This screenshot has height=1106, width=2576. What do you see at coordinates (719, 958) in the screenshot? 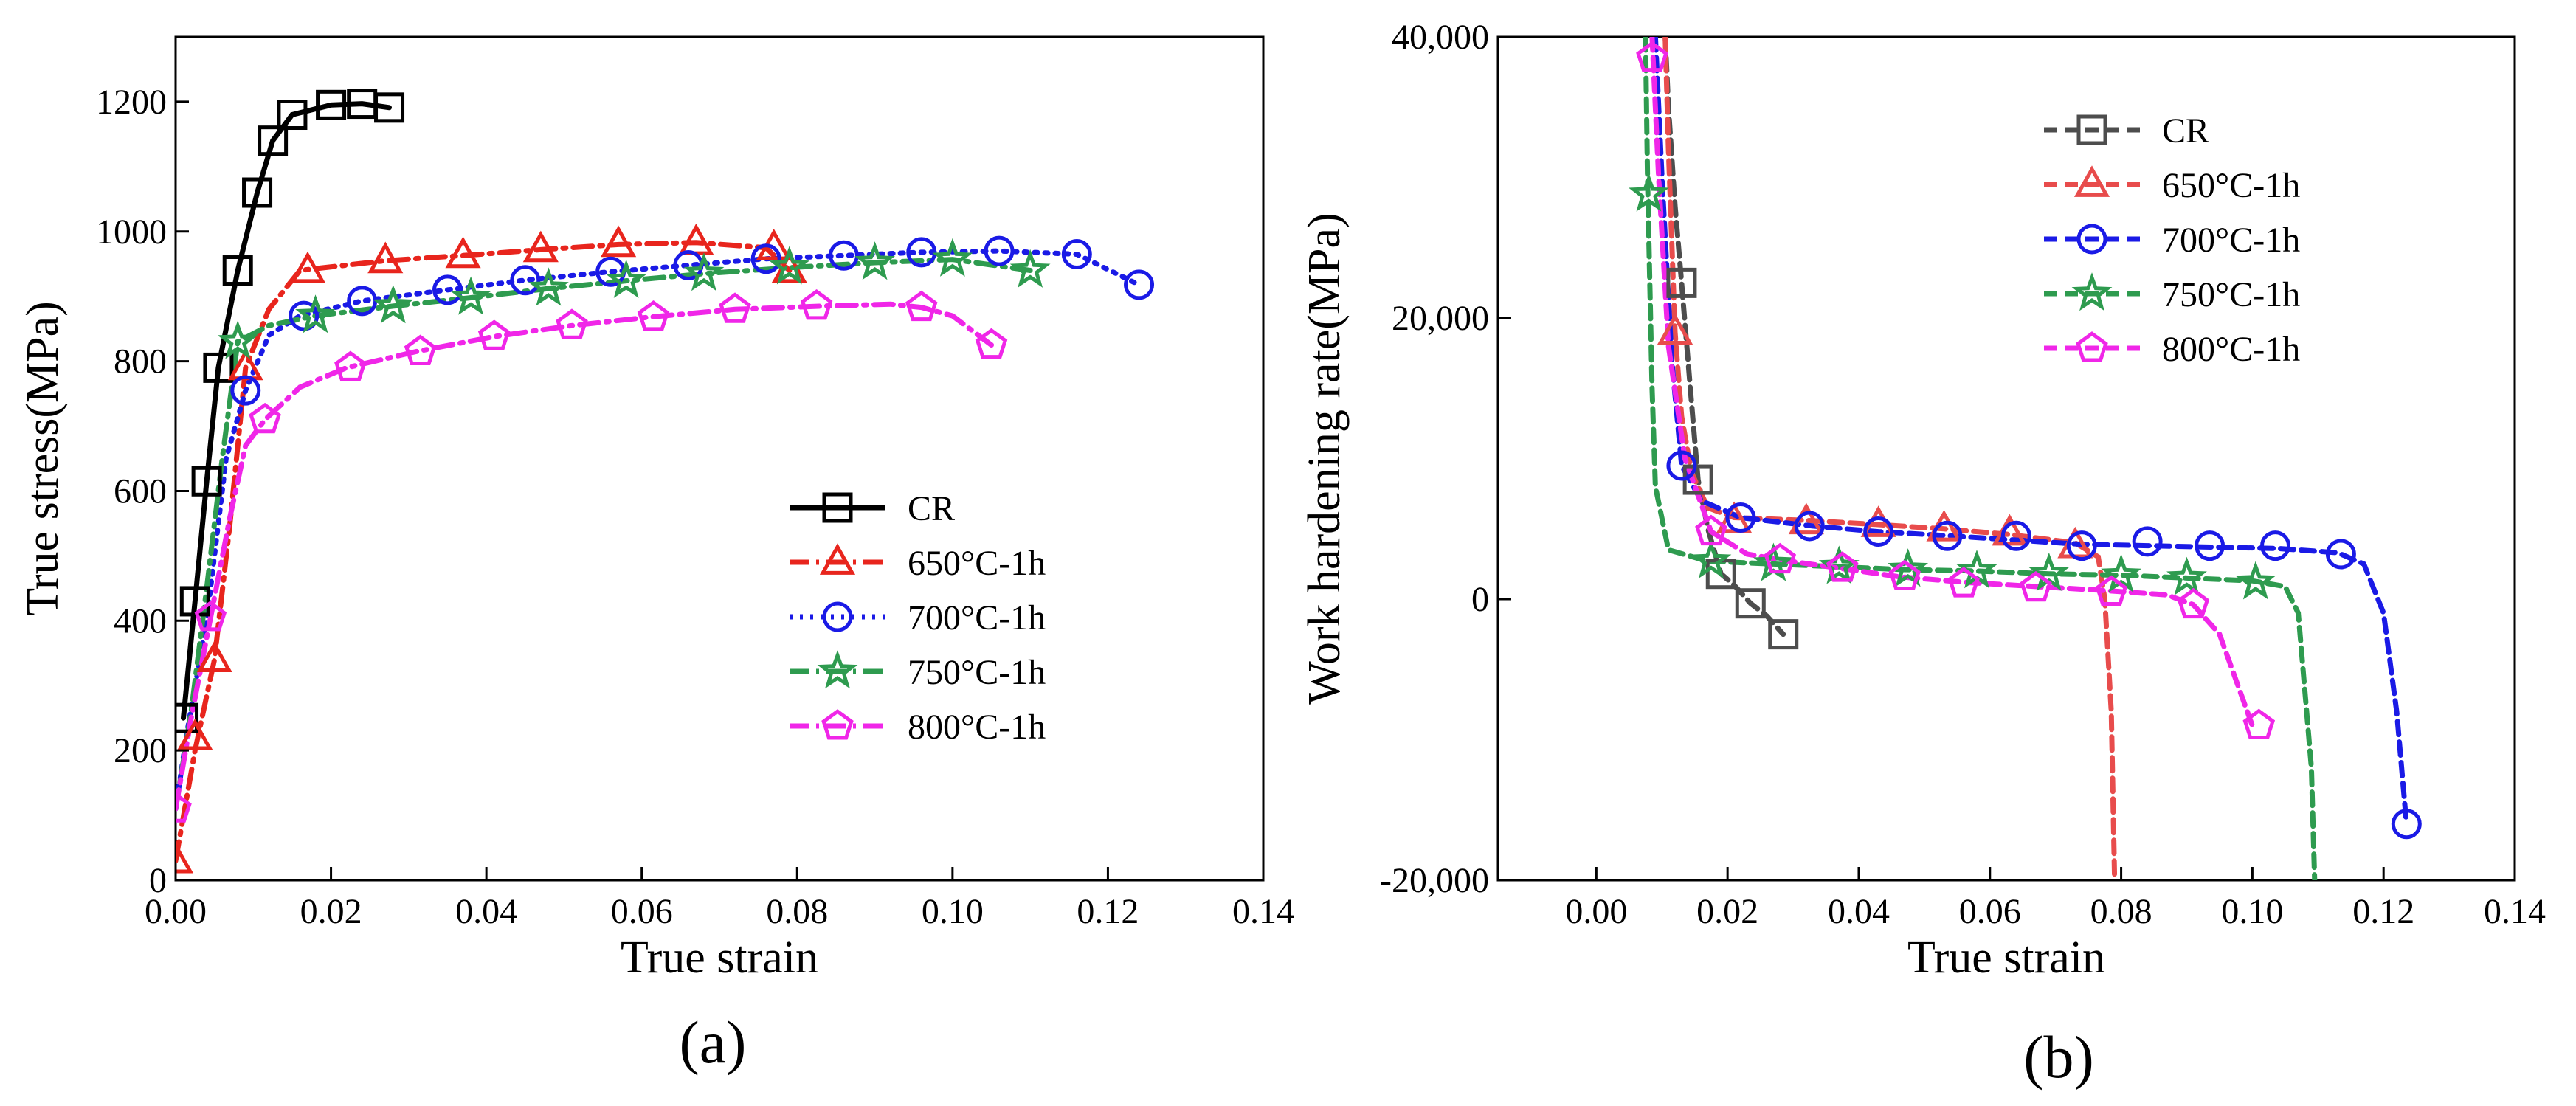
I see `x-axis-label-a: True strain` at bounding box center [719, 958].